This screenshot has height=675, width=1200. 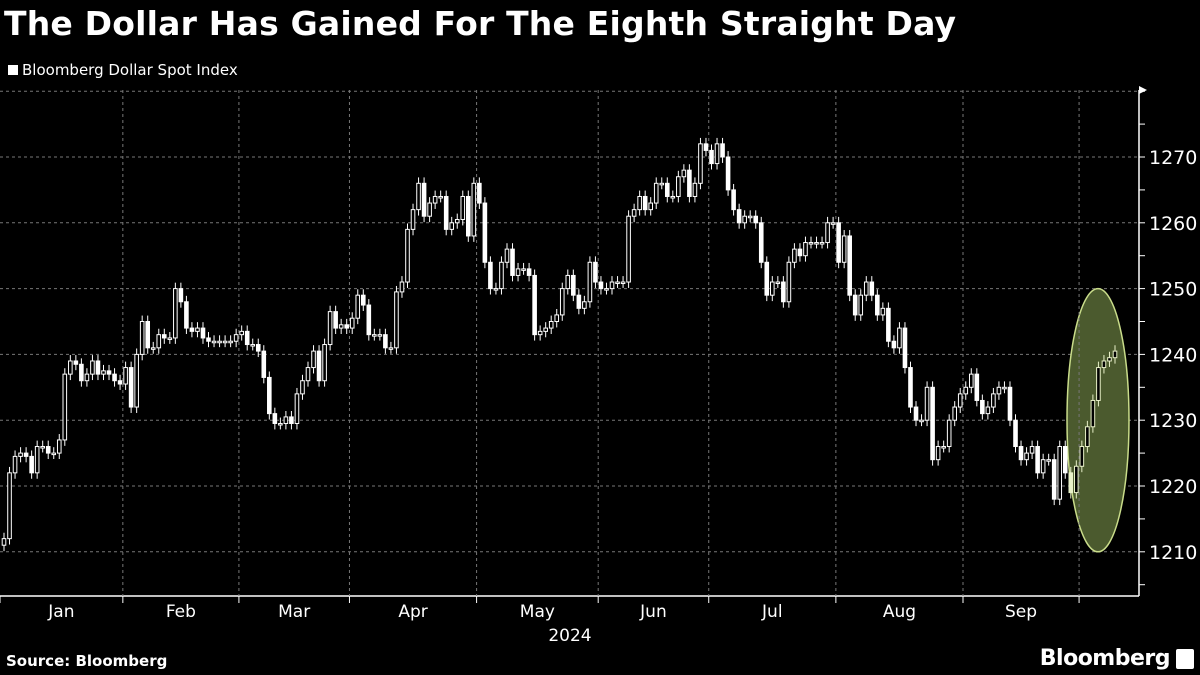 What do you see at coordinates (1173, 224) in the screenshot?
I see `y-tick-label: 1260` at bounding box center [1173, 224].